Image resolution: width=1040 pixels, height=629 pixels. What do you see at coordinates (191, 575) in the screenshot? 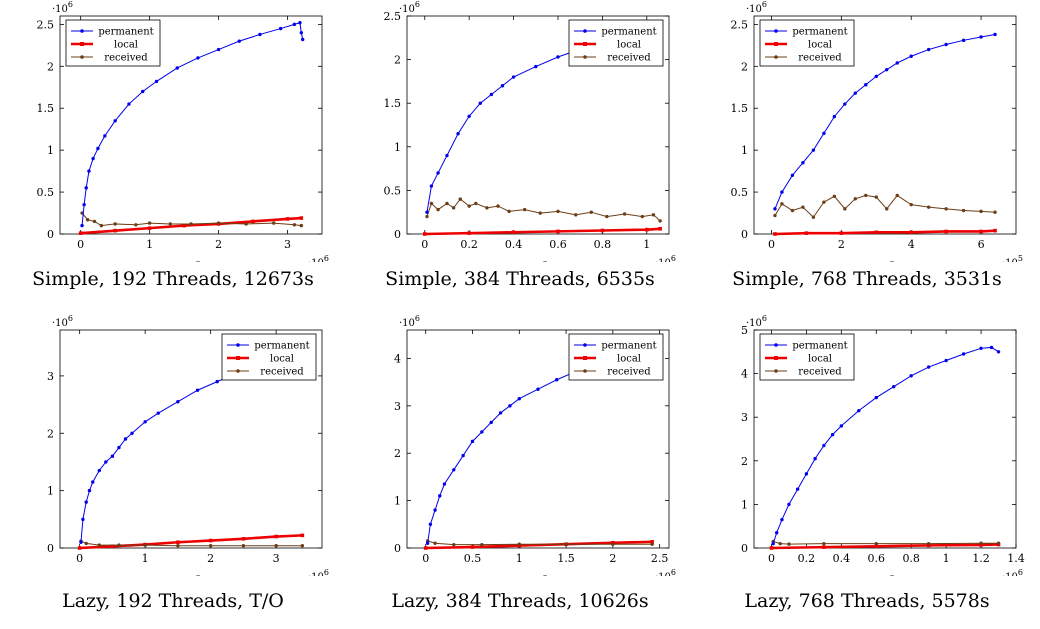
I see `x-axis-label: # conflicts` at bounding box center [191, 575].